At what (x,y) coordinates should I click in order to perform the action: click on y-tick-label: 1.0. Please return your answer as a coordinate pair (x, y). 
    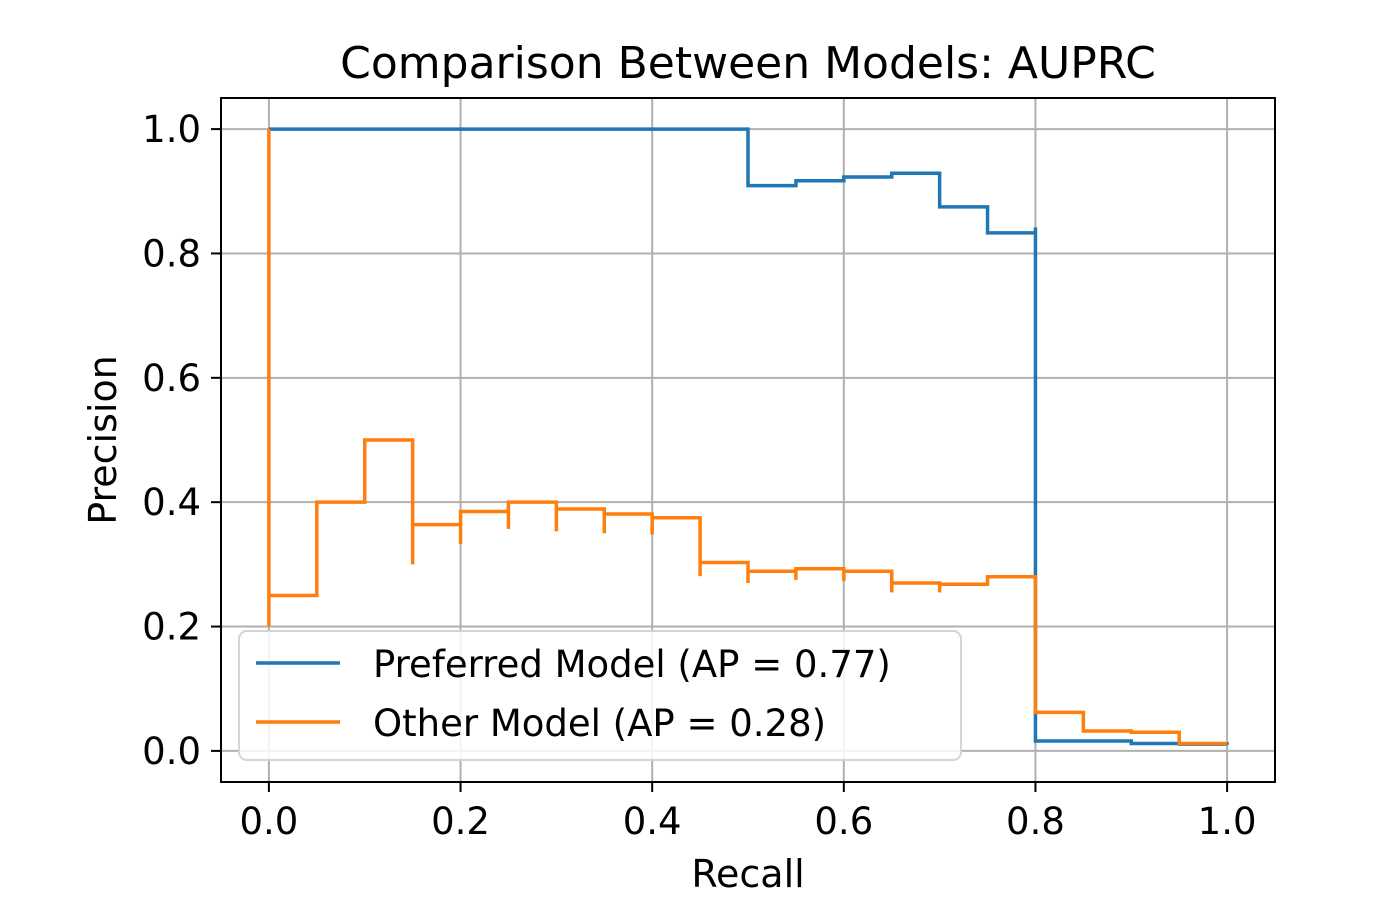
    Looking at the image, I should click on (171, 129).